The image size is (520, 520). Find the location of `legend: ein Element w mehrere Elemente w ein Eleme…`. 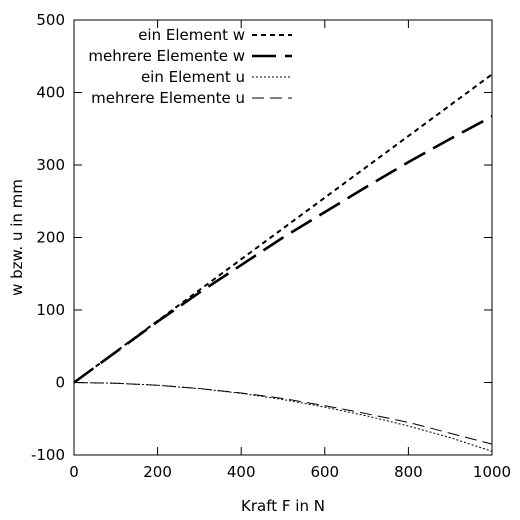

legend: ein Element w mehrere Elemente w ein Eleme… is located at coordinates (190, 66).